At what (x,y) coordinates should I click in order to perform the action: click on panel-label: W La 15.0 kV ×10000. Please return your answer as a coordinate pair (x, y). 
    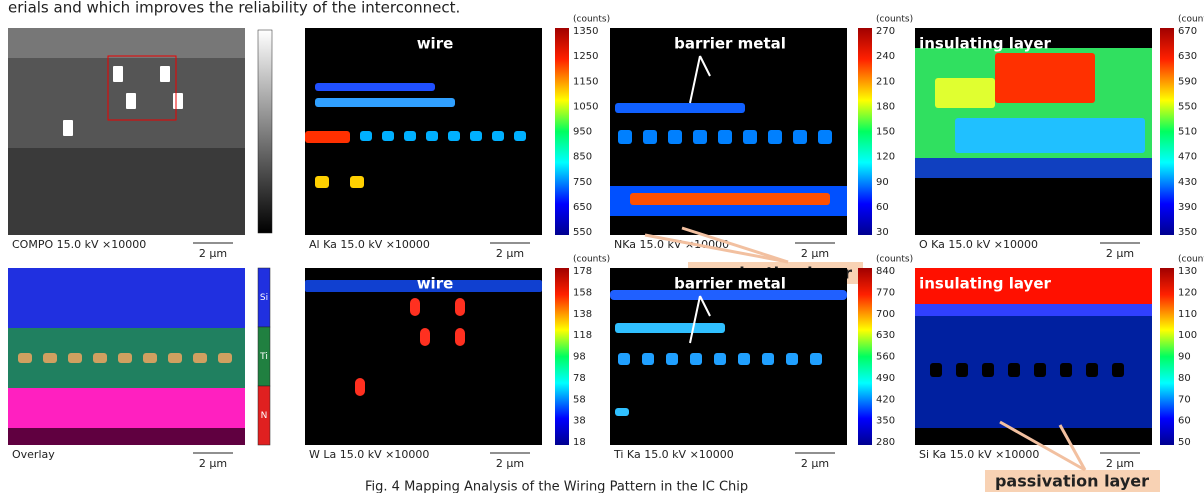
    Looking at the image, I should click on (369, 454).